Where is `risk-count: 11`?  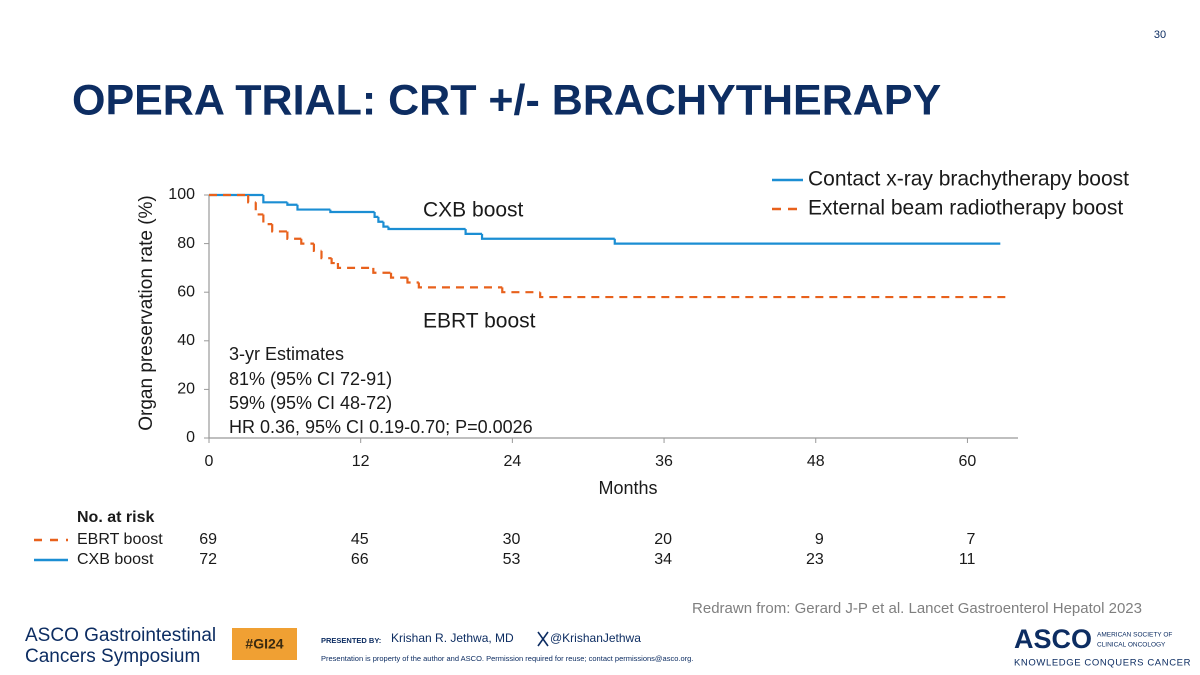 risk-count: 11 is located at coordinates (967, 559).